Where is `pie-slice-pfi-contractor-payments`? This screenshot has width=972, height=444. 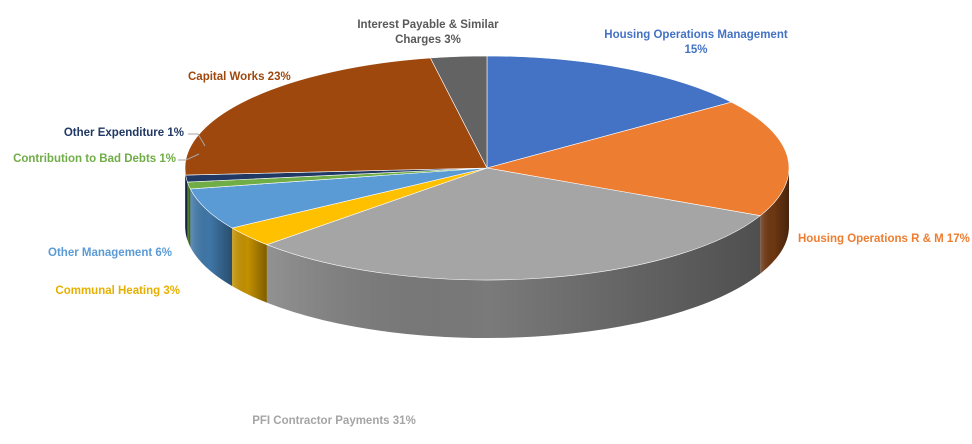
pie-slice-pfi-contractor-payments is located at coordinates (513, 224).